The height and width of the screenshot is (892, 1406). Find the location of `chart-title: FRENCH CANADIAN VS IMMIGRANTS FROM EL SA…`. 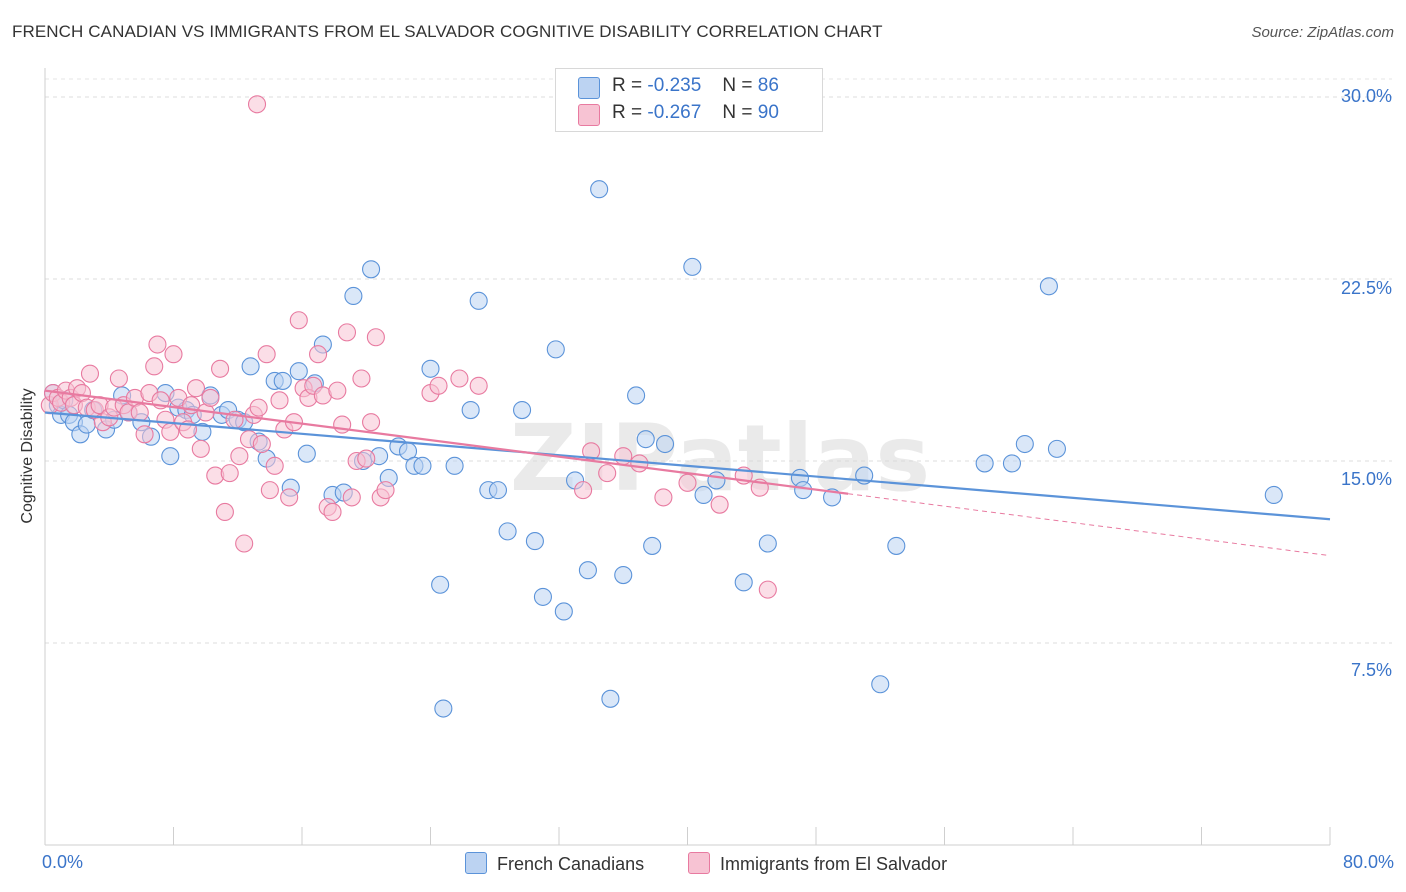

chart-title: FRENCH CANADIAN VS IMMIGRANTS FROM EL SA… is located at coordinates (447, 31).